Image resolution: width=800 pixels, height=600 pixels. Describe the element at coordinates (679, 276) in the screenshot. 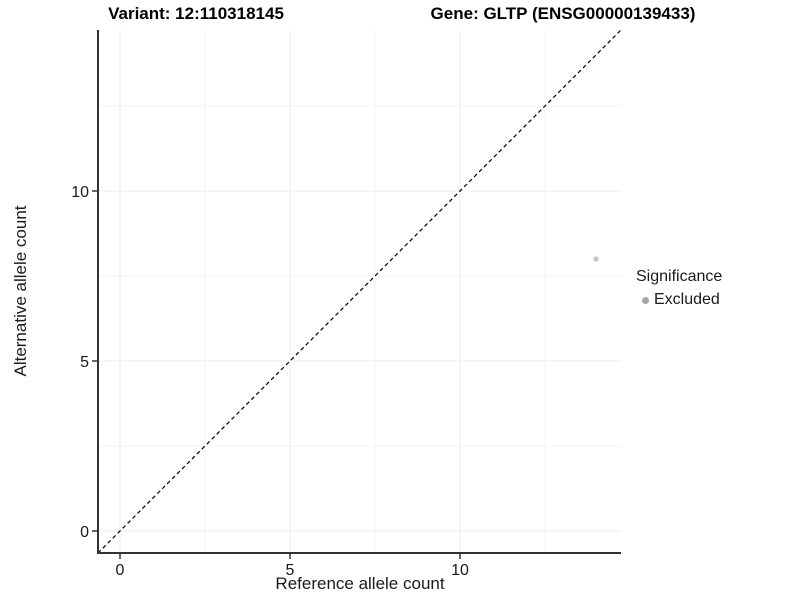

I see `legend-title: Significance` at that location.